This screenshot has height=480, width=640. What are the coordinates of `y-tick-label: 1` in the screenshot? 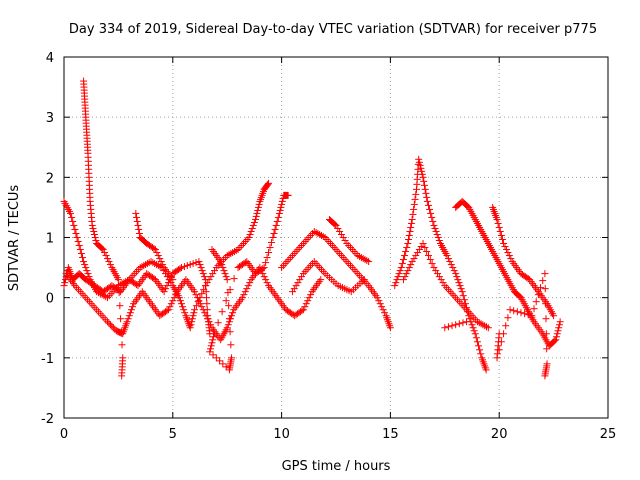 It's located at (50, 239).